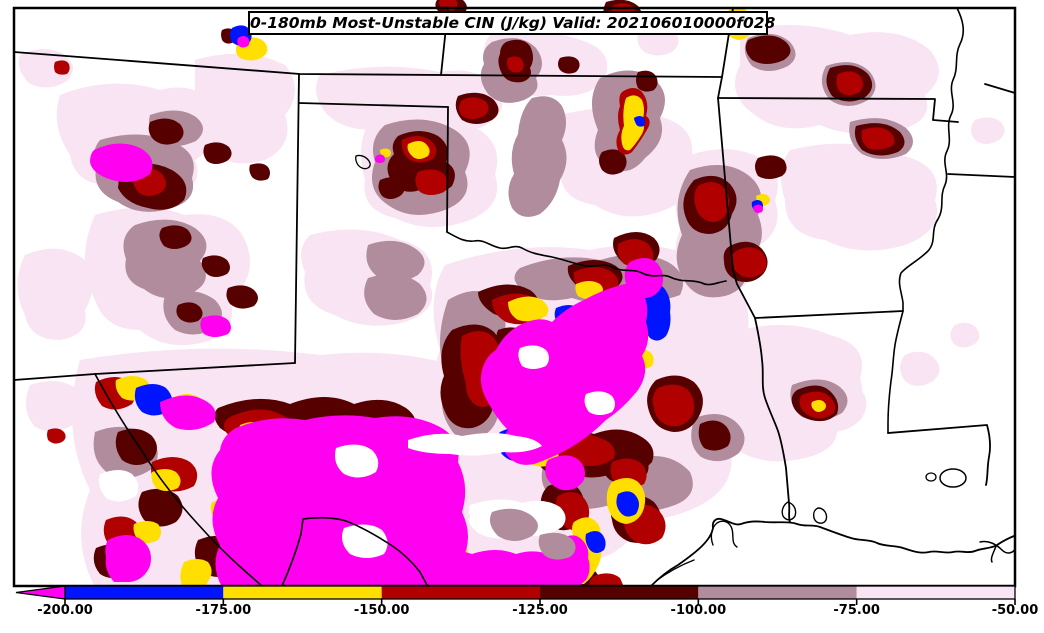 This screenshot has height=633, width=1044. What do you see at coordinates (724, 534) in the screenshot?
I see `galveston-bay` at bounding box center [724, 534].